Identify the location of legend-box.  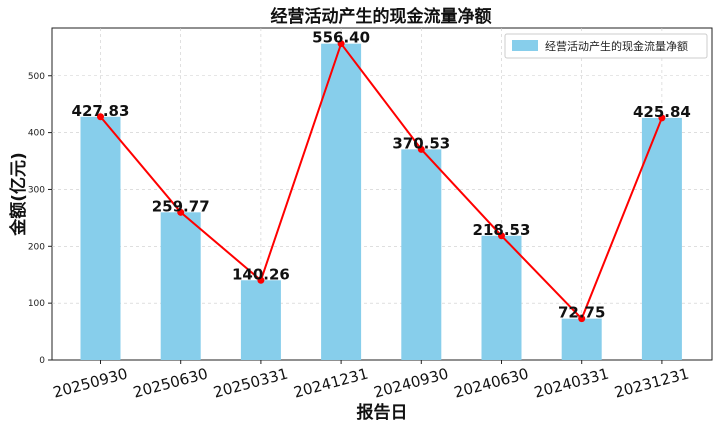
(606, 46).